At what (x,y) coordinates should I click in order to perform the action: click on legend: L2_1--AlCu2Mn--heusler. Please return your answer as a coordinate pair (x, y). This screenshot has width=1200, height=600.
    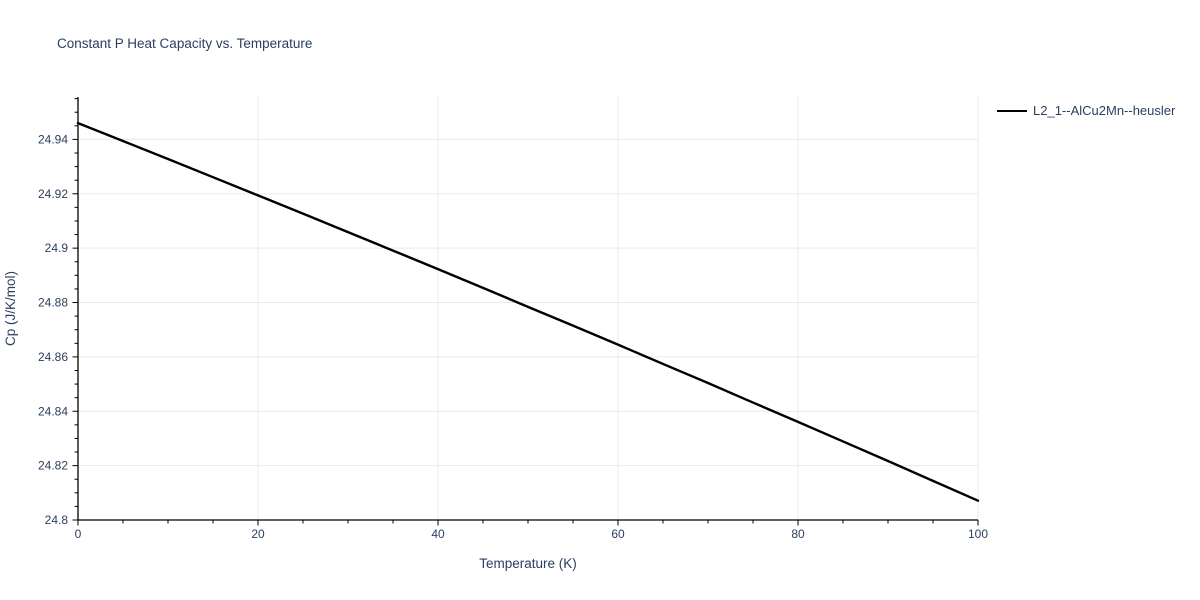
    Looking at the image, I should click on (1086, 110).